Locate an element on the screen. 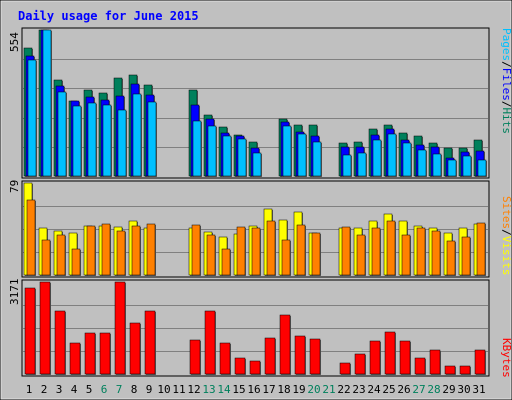  hits-legend: Pages/Files/Hits is located at coordinates (506, 81).